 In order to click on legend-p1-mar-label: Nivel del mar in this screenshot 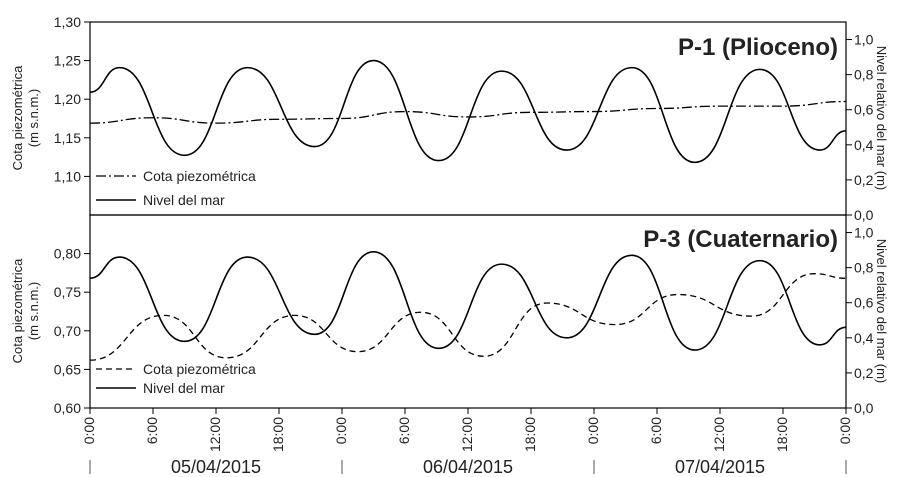, I will do `click(184, 200)`.